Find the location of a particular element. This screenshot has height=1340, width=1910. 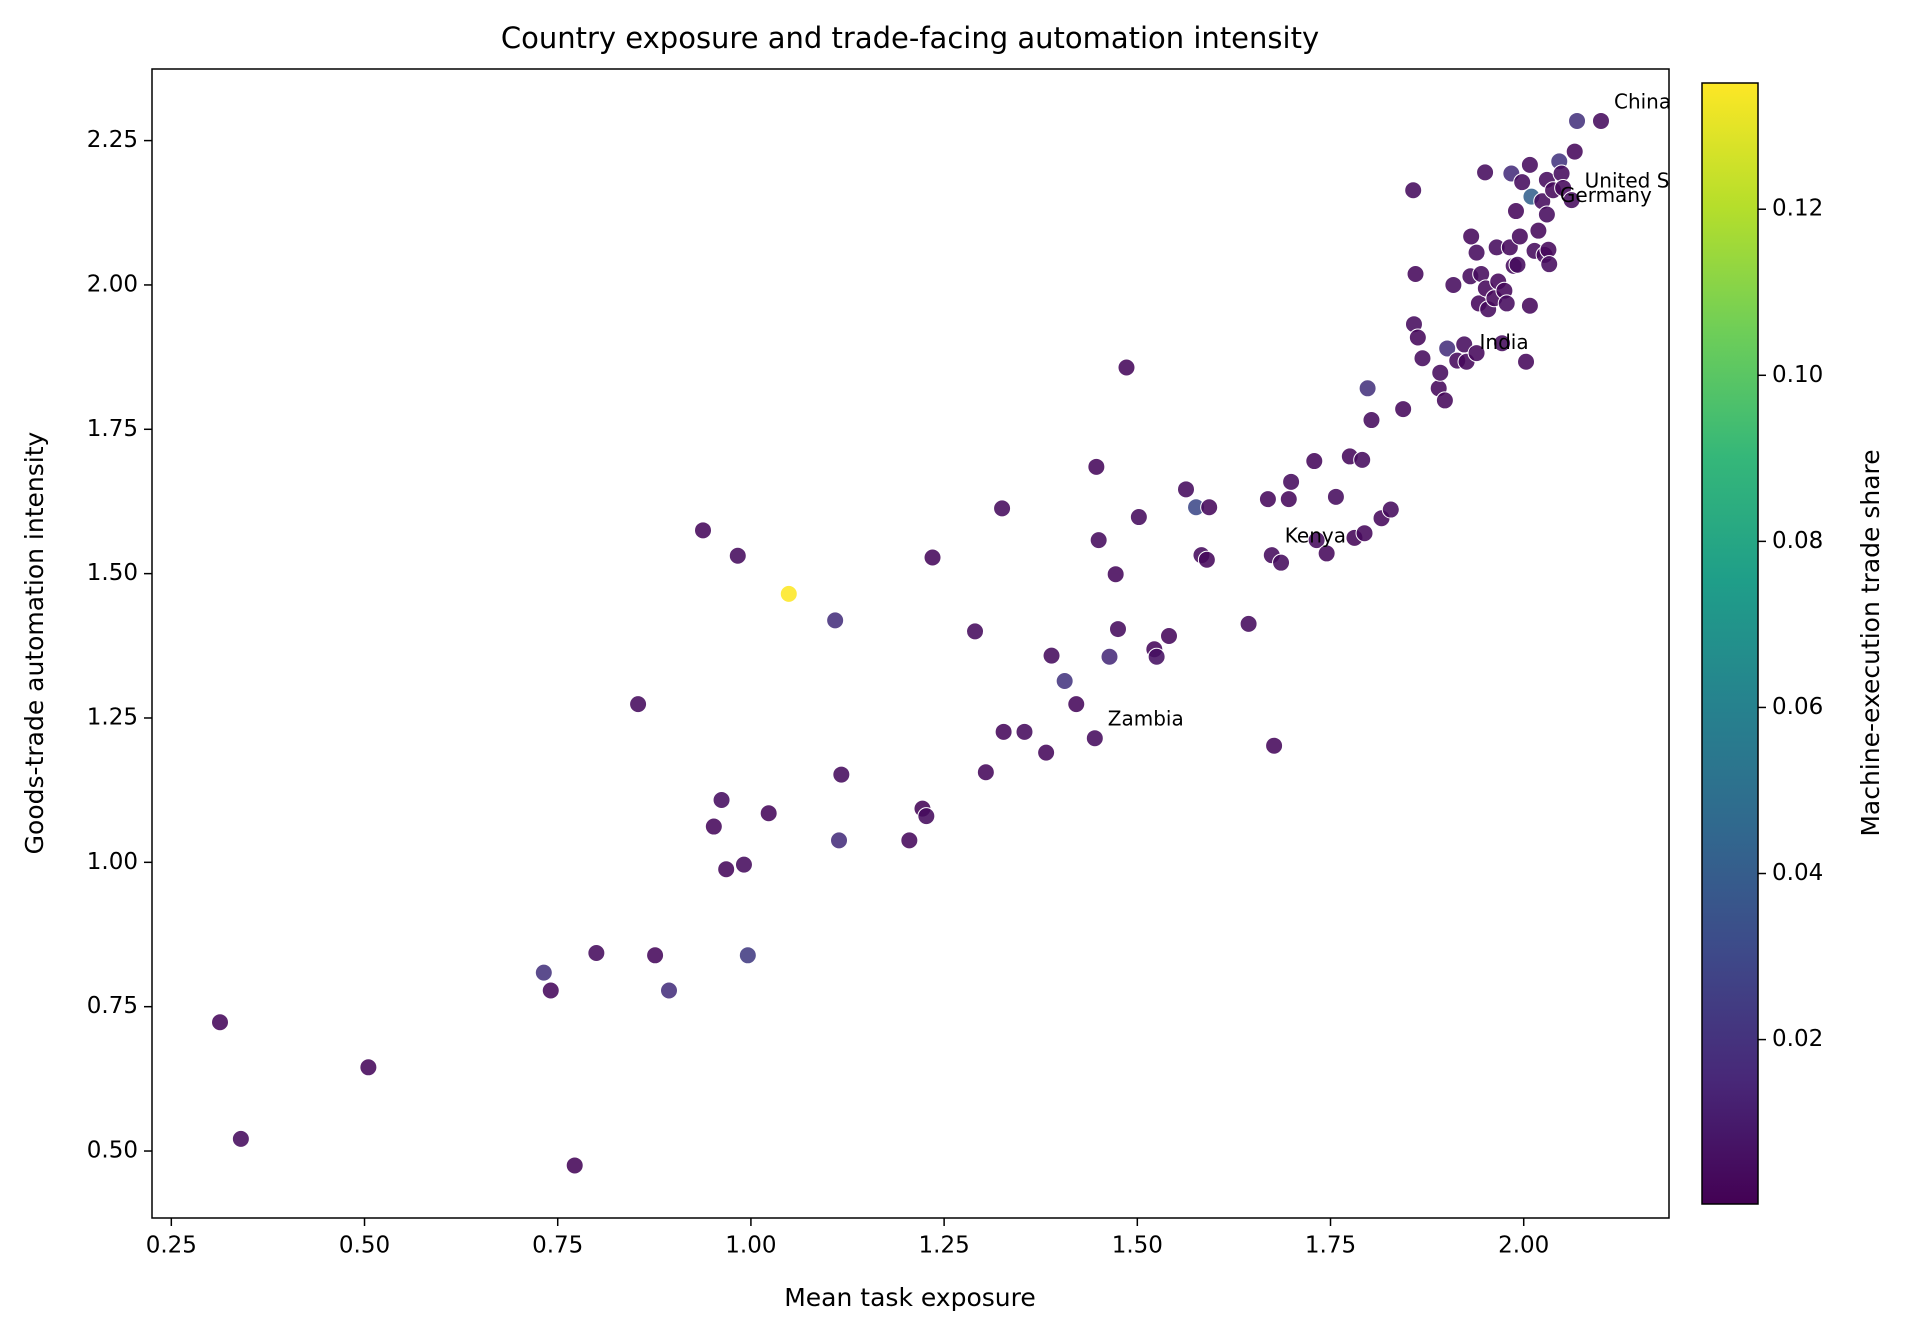

x-tick-label: 0.50 is located at coordinates (364, 1246).